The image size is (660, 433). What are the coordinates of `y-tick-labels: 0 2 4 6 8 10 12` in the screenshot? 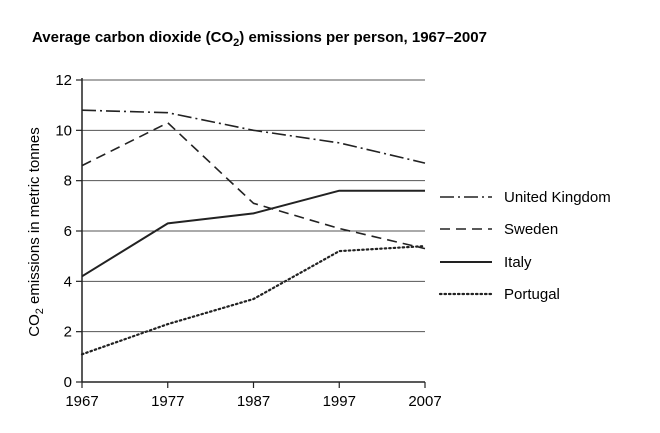 It's located at (63, 231).